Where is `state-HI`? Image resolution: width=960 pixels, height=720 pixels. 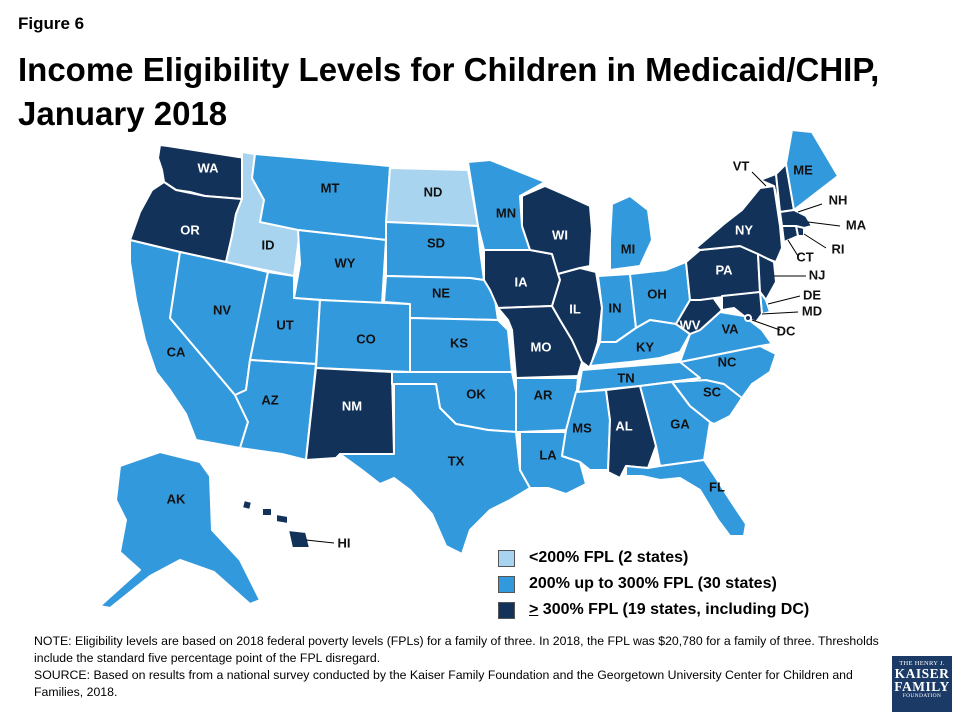 state-HI is located at coordinates (276, 524).